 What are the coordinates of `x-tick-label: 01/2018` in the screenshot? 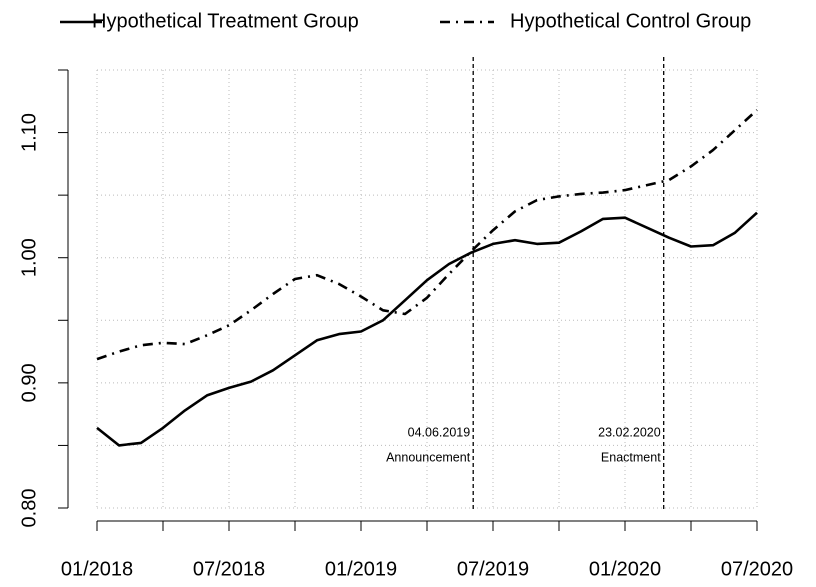 It's located at (97, 569).